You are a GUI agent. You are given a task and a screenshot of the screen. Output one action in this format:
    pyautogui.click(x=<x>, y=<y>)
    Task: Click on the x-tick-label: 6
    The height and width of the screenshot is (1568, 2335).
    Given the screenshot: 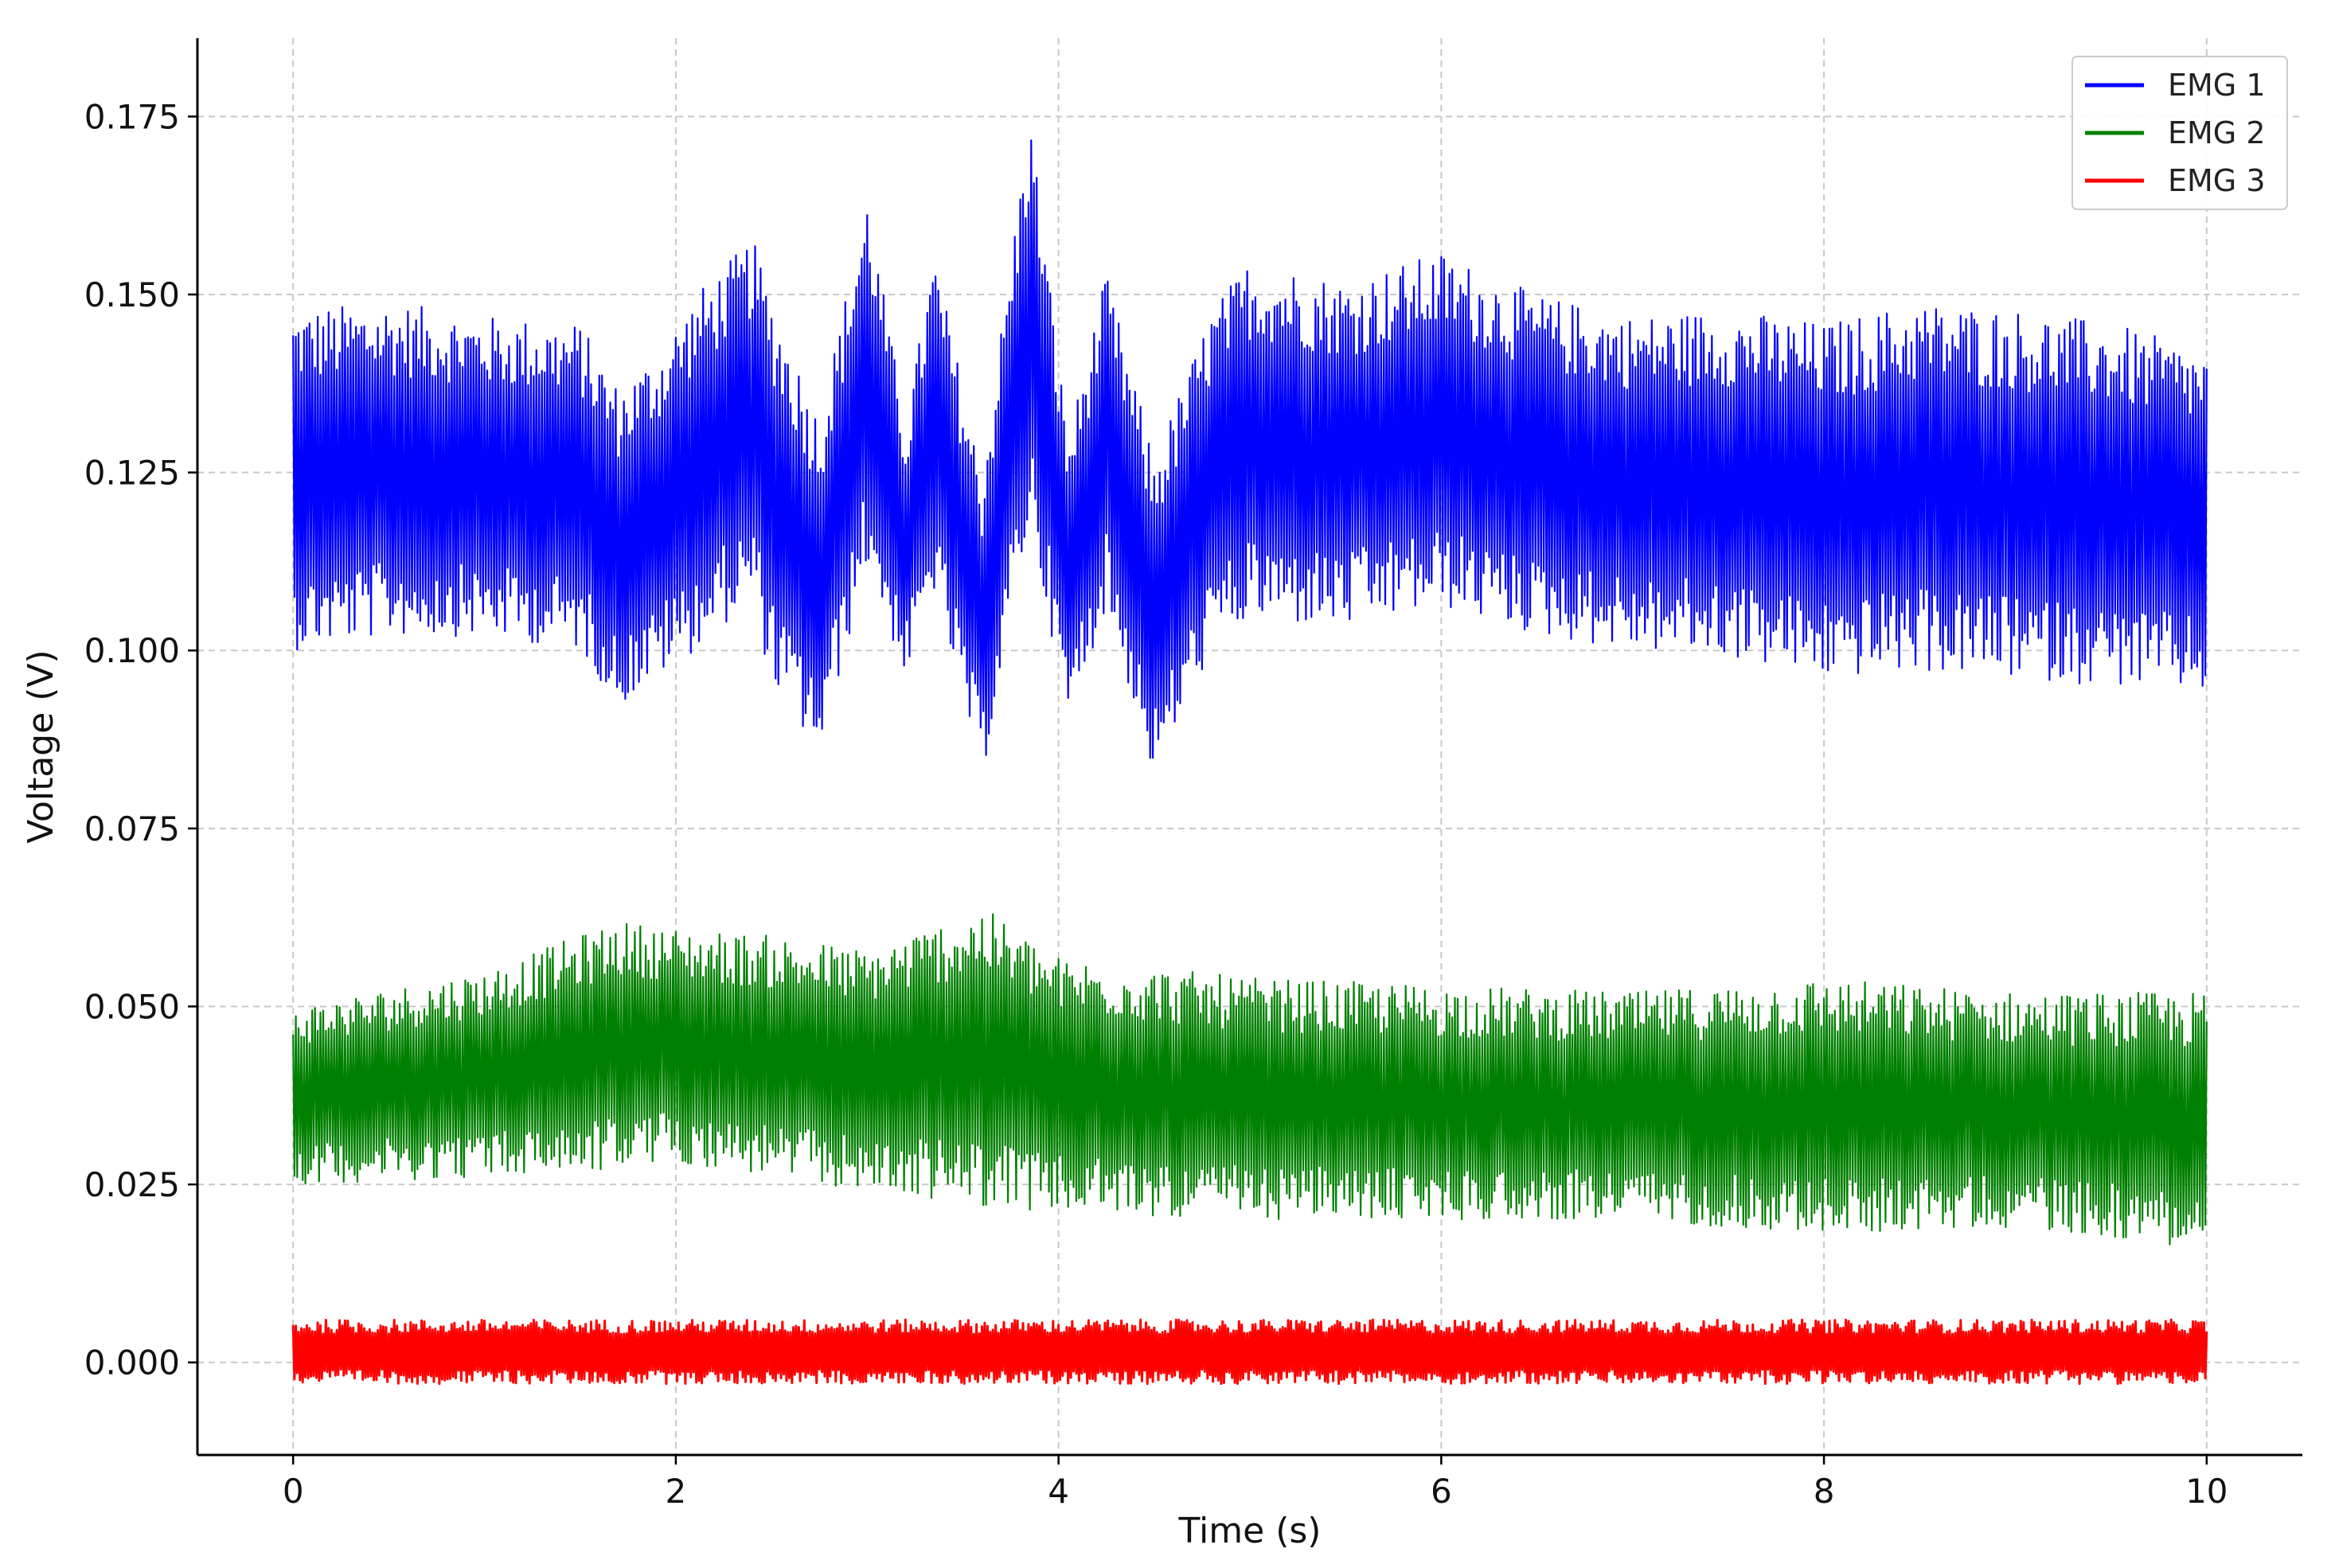 What is the action you would take?
    pyautogui.click(x=1441, y=1492)
    